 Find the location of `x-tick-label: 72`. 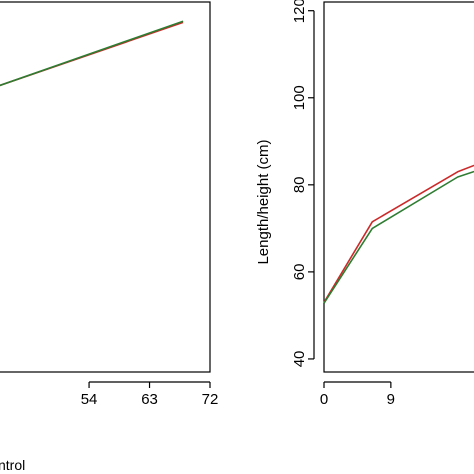

x-tick-label: 72 is located at coordinates (210, 399).